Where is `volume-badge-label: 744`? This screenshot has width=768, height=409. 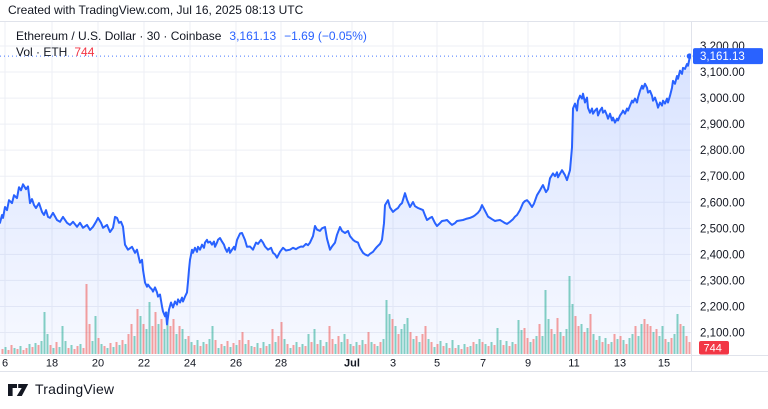
volume-badge-label: 744 is located at coordinates (713, 349).